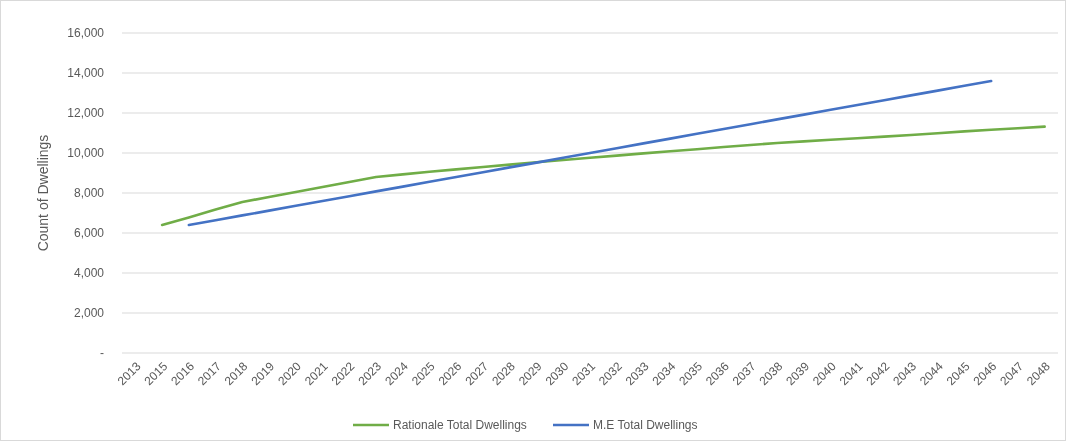  What do you see at coordinates (86, 113) in the screenshot?
I see `y-tick-label: 12,000` at bounding box center [86, 113].